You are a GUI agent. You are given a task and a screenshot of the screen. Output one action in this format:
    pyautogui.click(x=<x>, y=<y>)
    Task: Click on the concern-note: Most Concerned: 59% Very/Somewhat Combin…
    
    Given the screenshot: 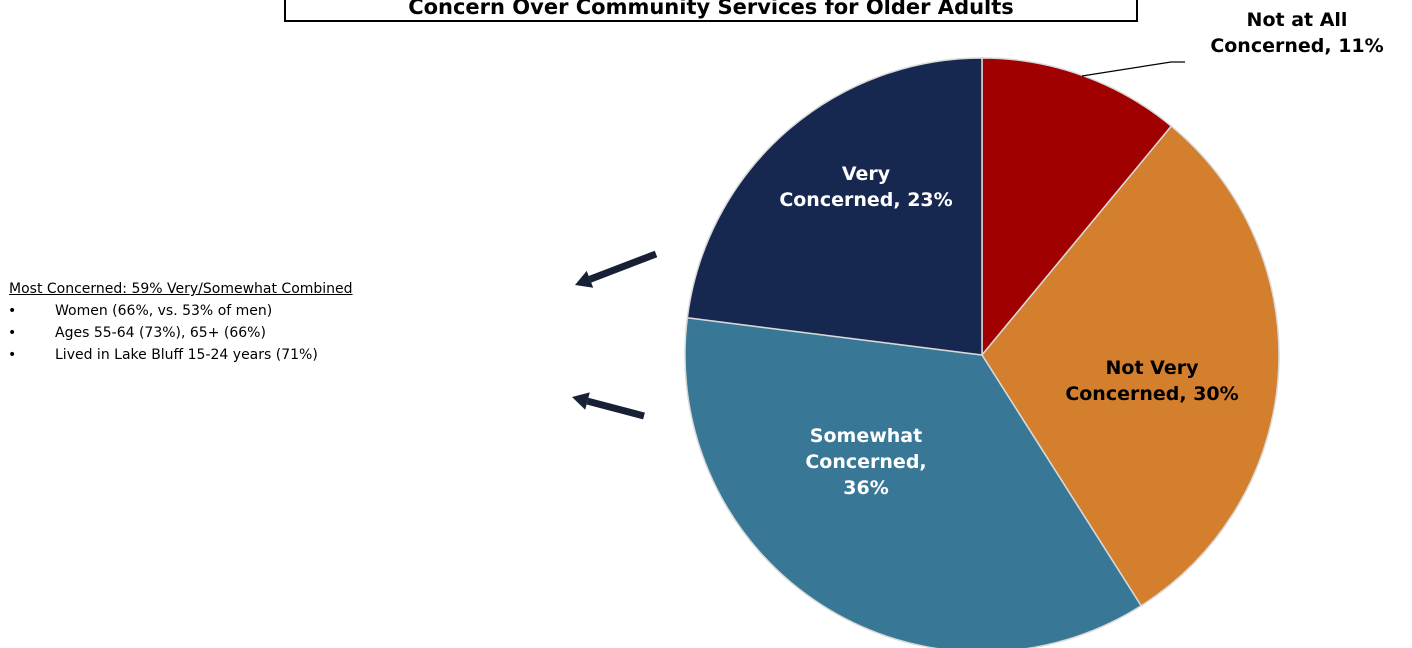 What is the action you would take?
    pyautogui.click(x=180, y=322)
    